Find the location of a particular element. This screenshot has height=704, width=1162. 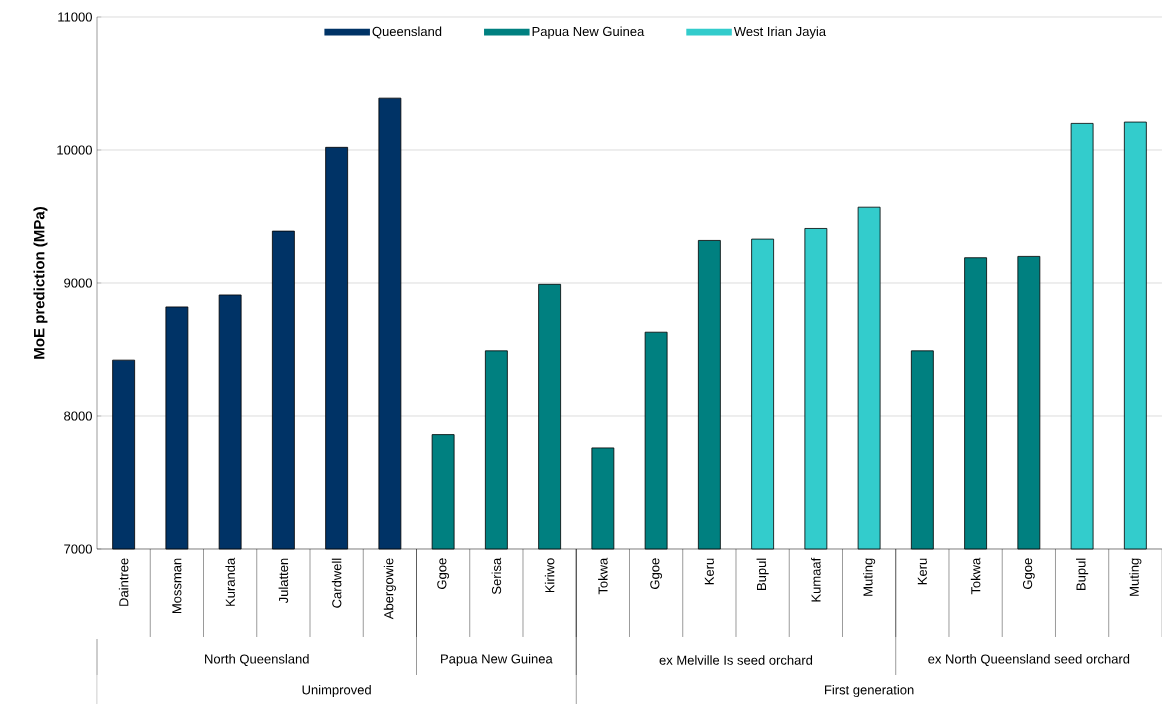

x-tick-label: Cardwell is located at coordinates (336, 583).